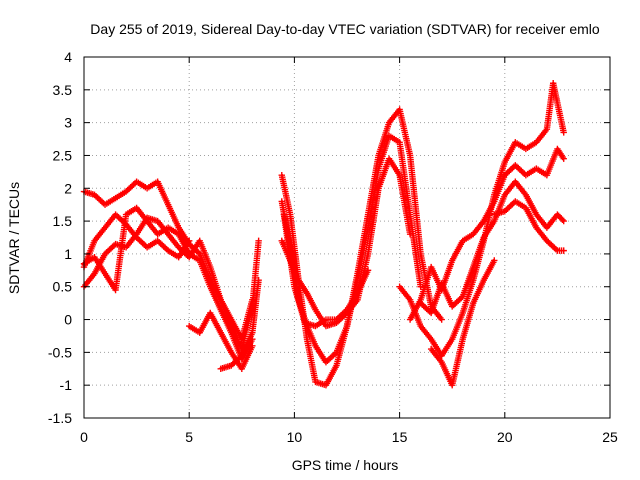  What do you see at coordinates (400, 437) in the screenshot?
I see `x-tick-label: 15` at bounding box center [400, 437].